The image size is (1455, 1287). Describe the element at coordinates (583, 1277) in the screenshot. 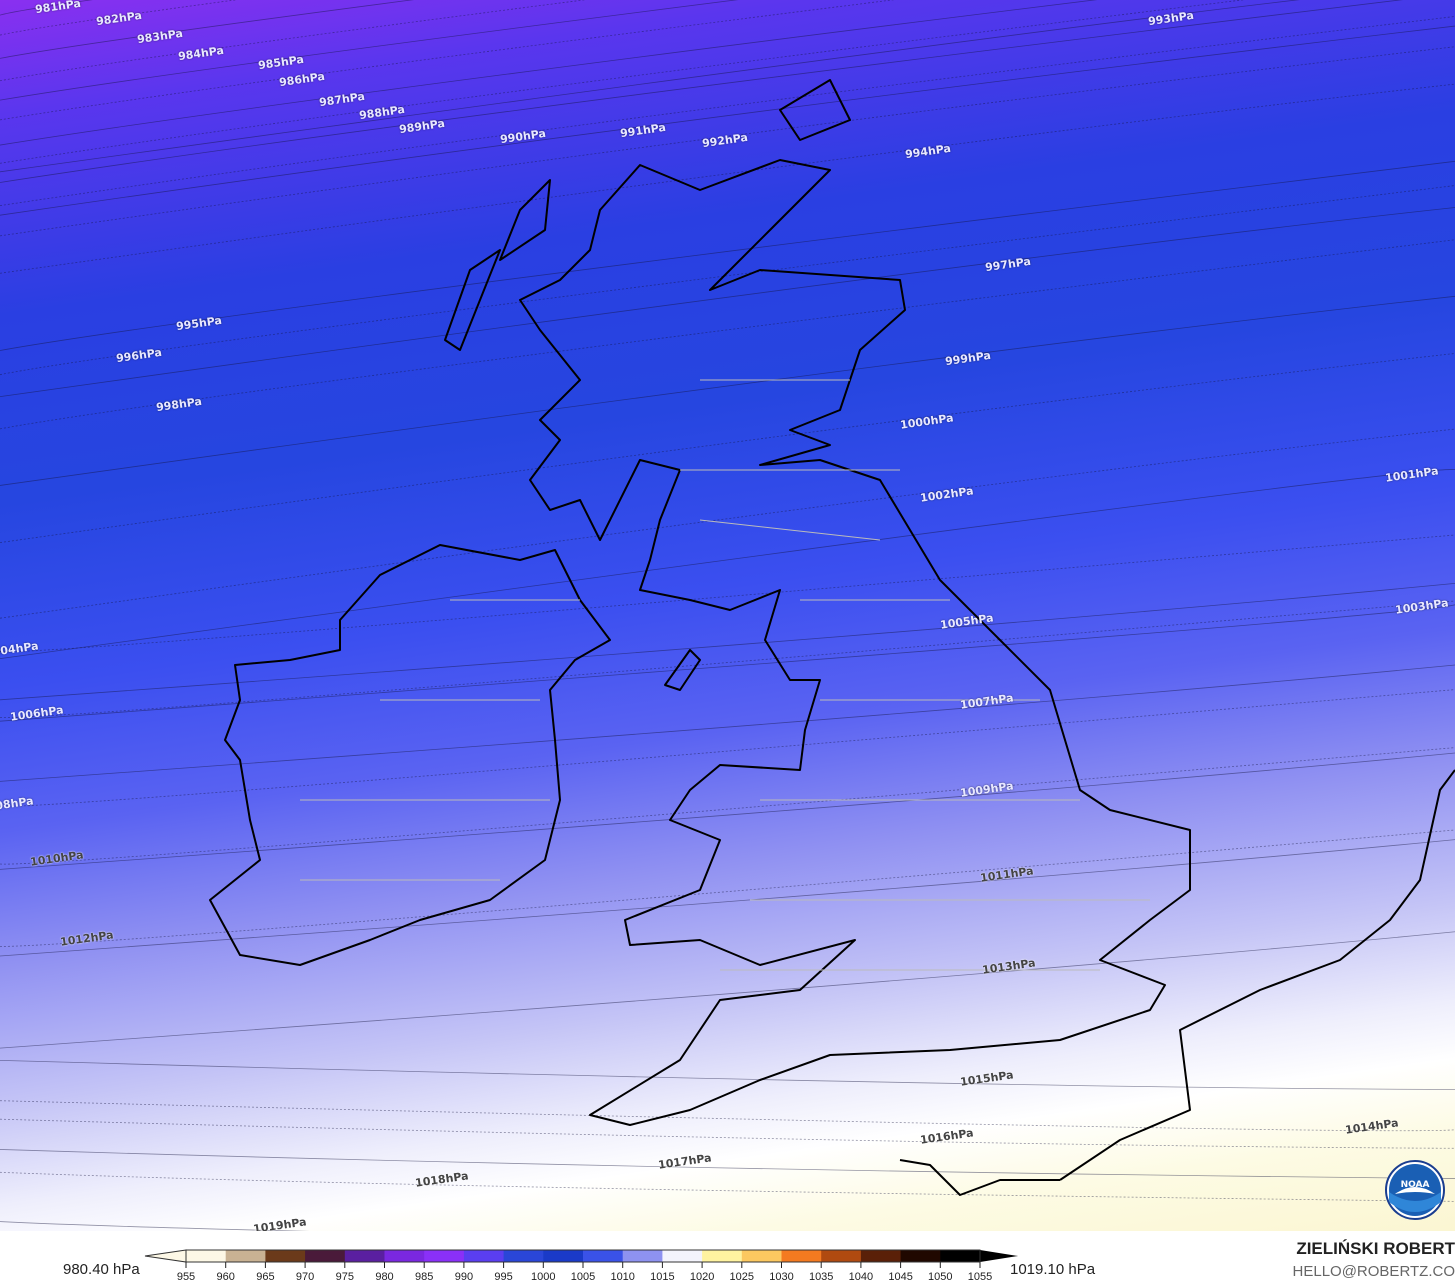

I see `colorbar-tick-label: 1005` at that location.